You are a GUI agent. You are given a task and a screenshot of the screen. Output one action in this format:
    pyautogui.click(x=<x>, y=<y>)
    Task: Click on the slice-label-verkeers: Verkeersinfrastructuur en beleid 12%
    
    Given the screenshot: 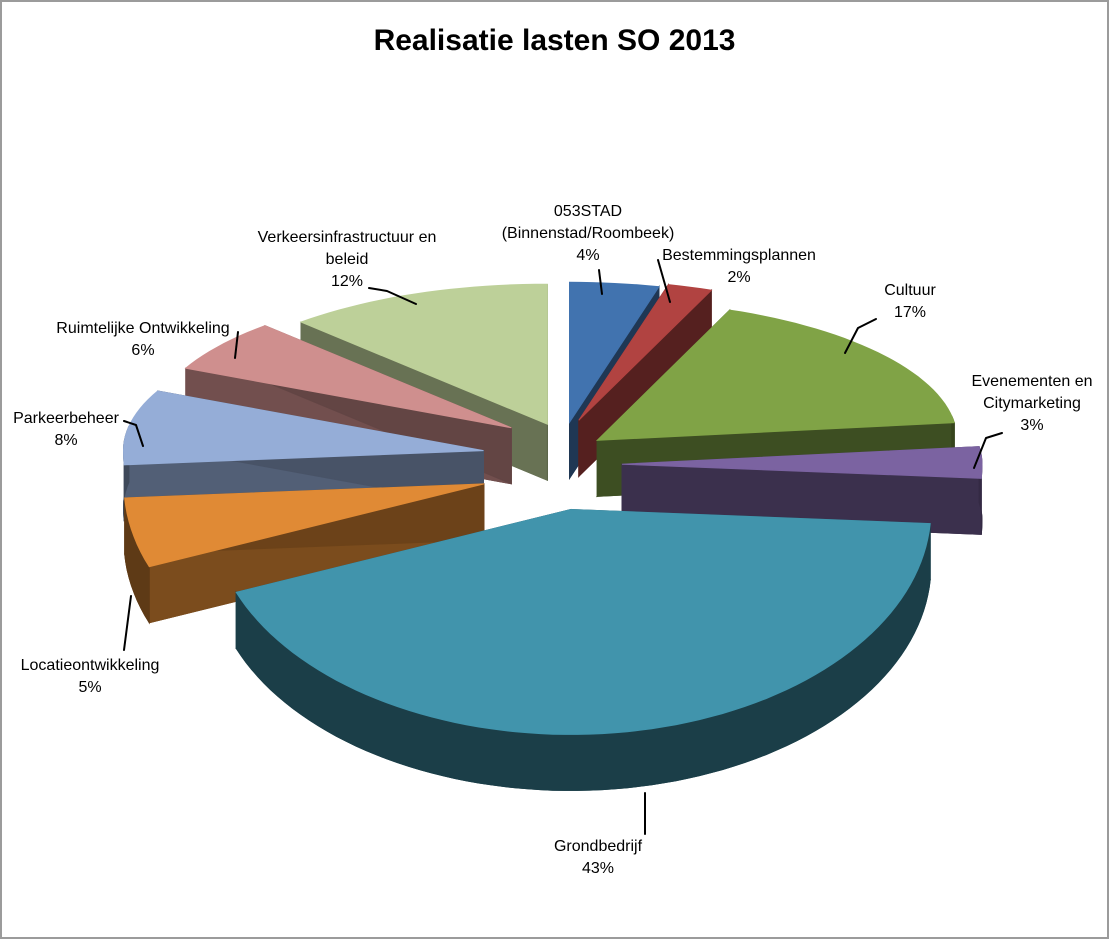 What is the action you would take?
    pyautogui.click(x=347, y=260)
    